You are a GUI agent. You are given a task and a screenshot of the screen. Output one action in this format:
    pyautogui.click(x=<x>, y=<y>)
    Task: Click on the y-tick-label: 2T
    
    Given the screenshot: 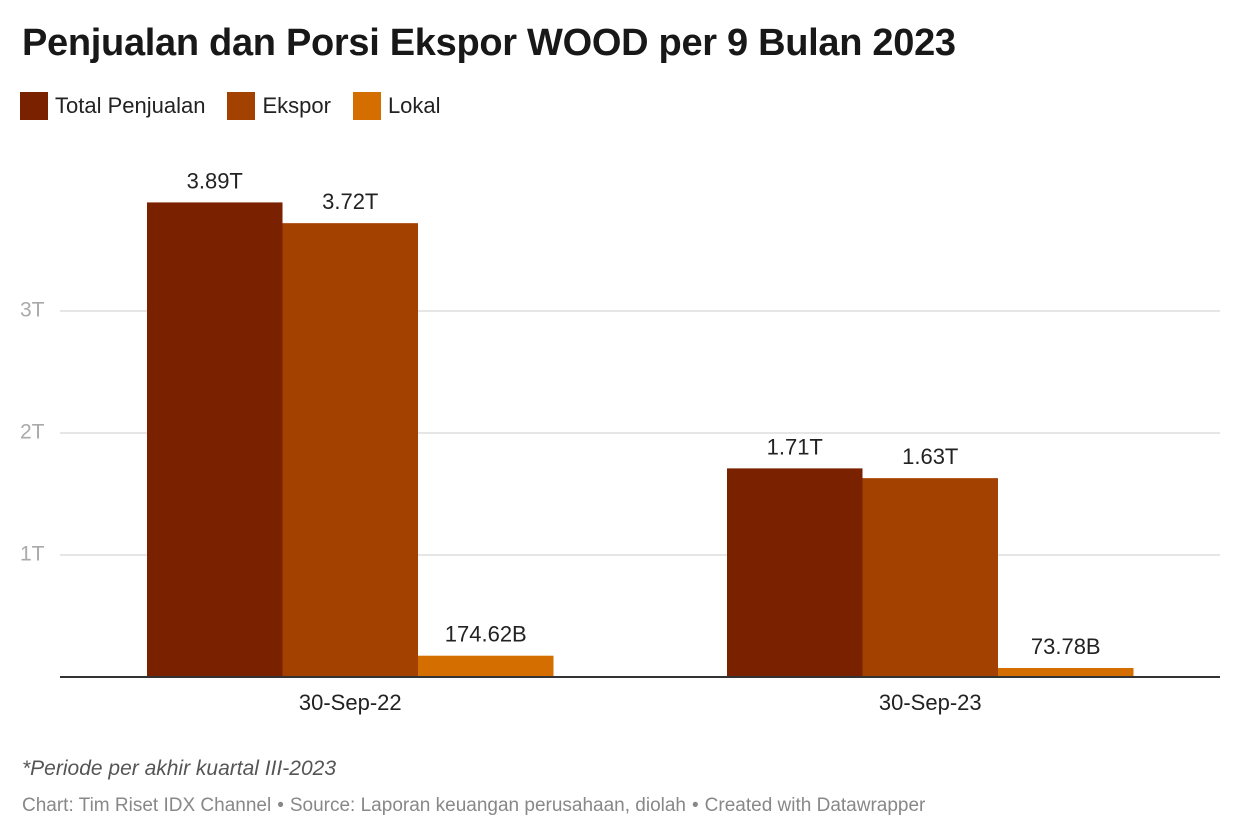 What is the action you would take?
    pyautogui.click(x=32, y=432)
    